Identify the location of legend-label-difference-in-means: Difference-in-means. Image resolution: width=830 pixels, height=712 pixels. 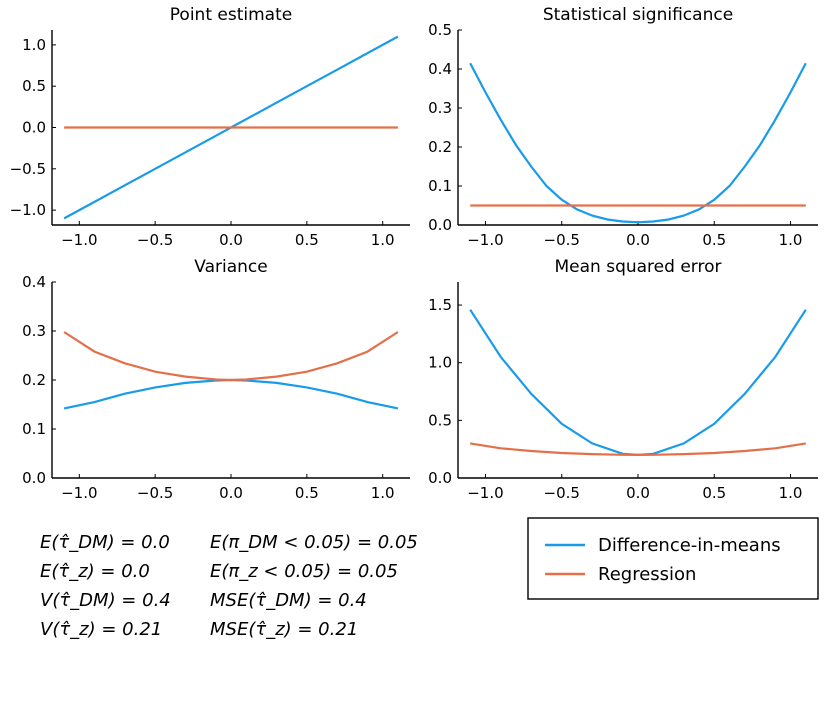
(689, 545).